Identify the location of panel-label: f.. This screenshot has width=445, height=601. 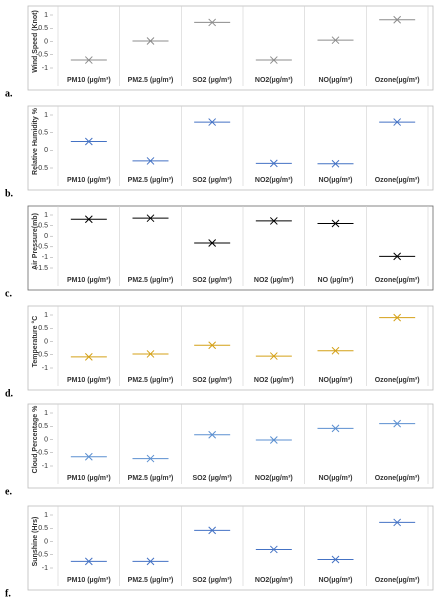
(8, 593).